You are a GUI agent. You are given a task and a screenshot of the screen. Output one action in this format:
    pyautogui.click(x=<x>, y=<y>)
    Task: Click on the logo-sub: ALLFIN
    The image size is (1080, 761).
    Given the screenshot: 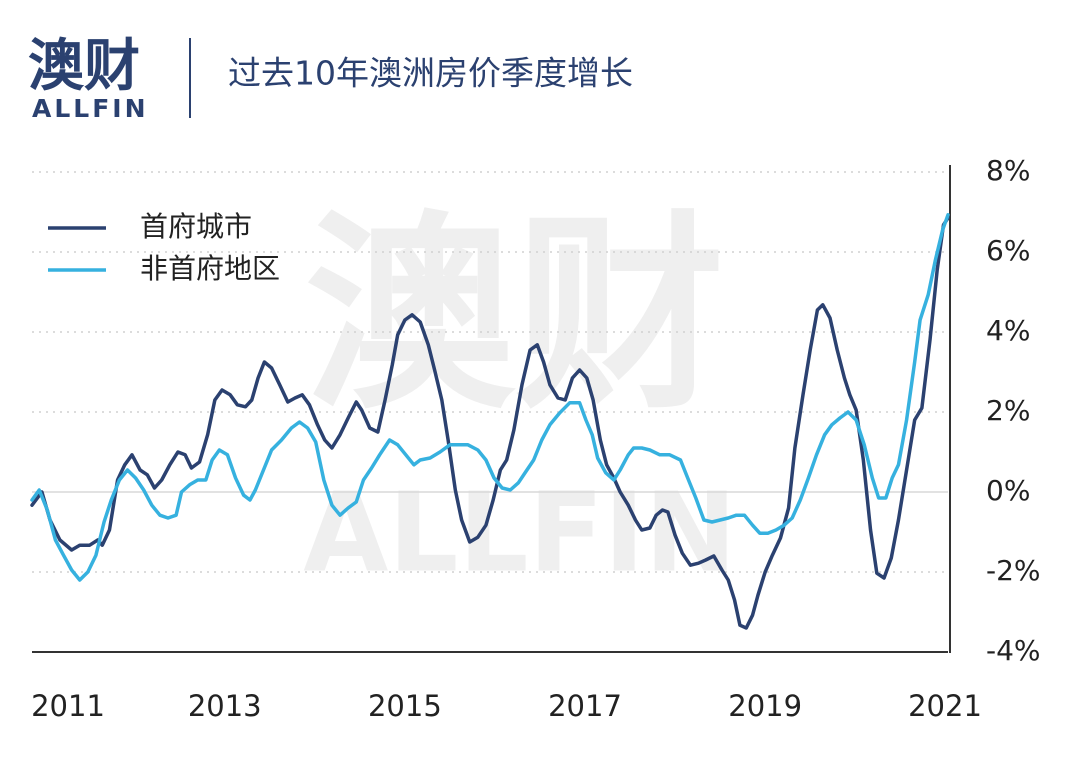 What is the action you would take?
    pyautogui.click(x=90, y=108)
    